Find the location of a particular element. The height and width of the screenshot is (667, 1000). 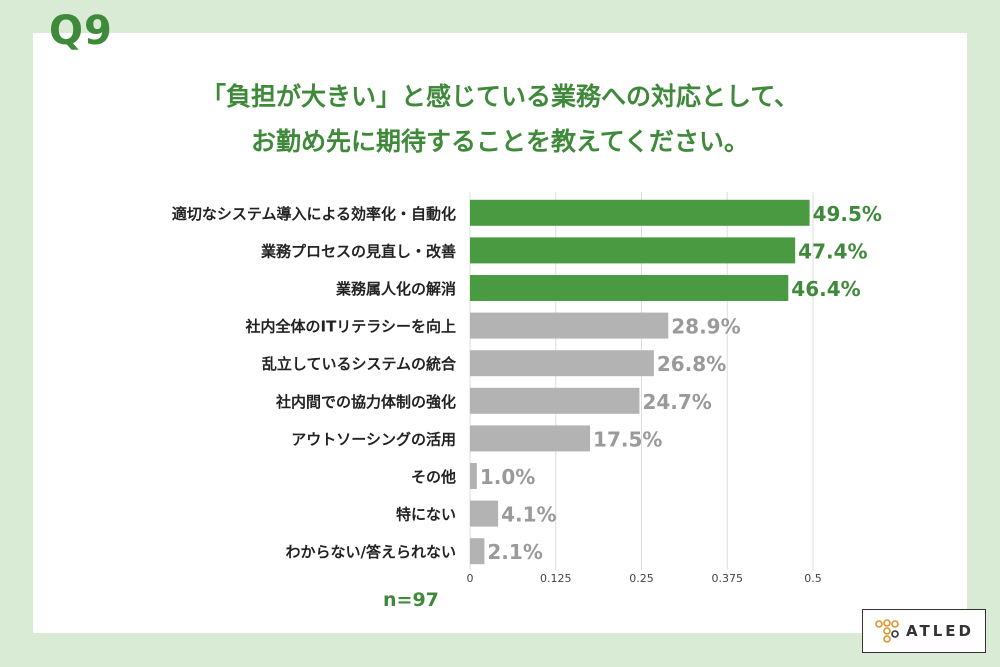

value-label-3: 28.9% is located at coordinates (705, 327).